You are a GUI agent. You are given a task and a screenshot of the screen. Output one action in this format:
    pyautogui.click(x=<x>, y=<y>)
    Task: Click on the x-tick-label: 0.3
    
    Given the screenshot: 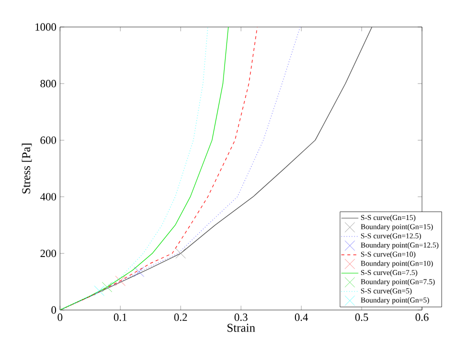 What is the action you would take?
    pyautogui.click(x=241, y=317)
    